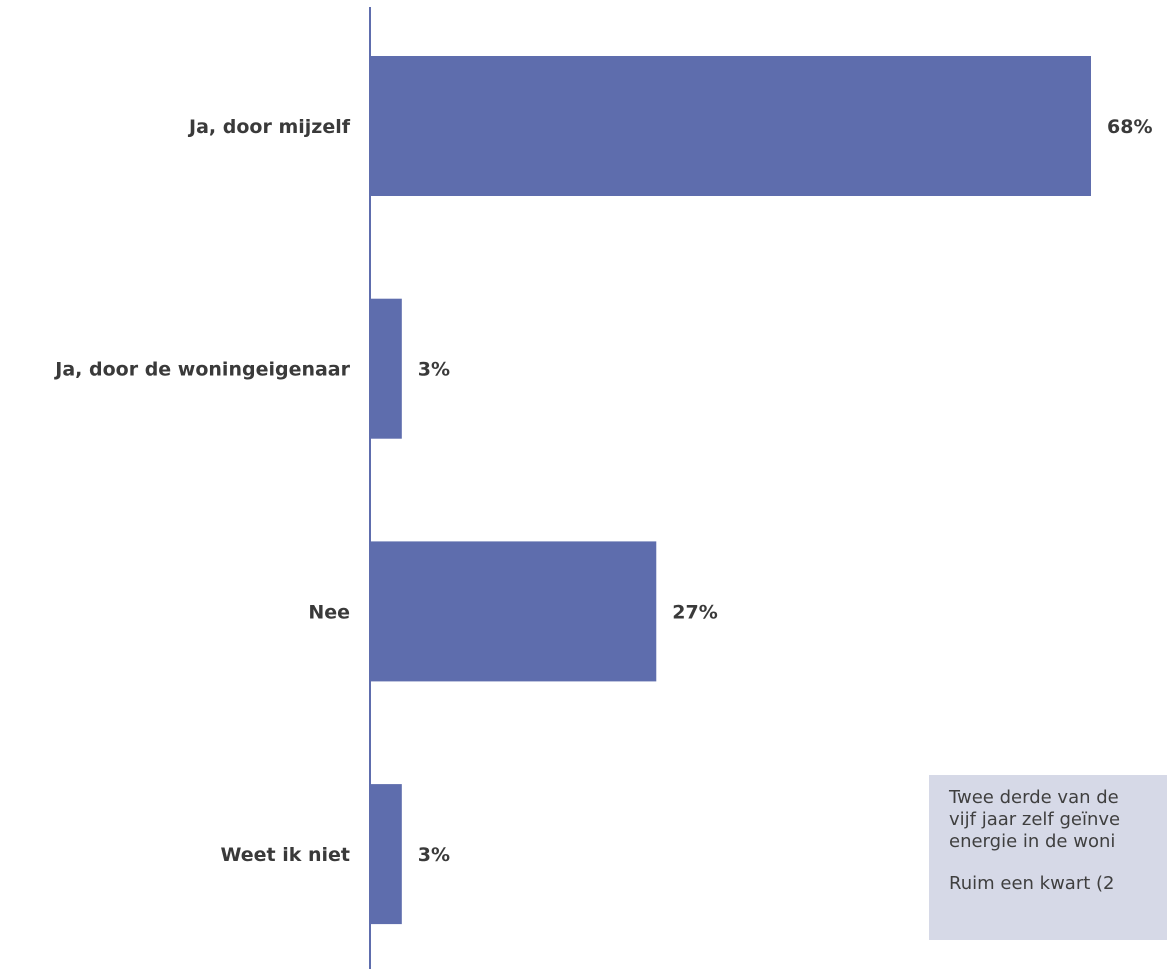  What do you see at coordinates (434, 855) in the screenshot?
I see `value-label-weet-ik-niet: 3%` at bounding box center [434, 855].